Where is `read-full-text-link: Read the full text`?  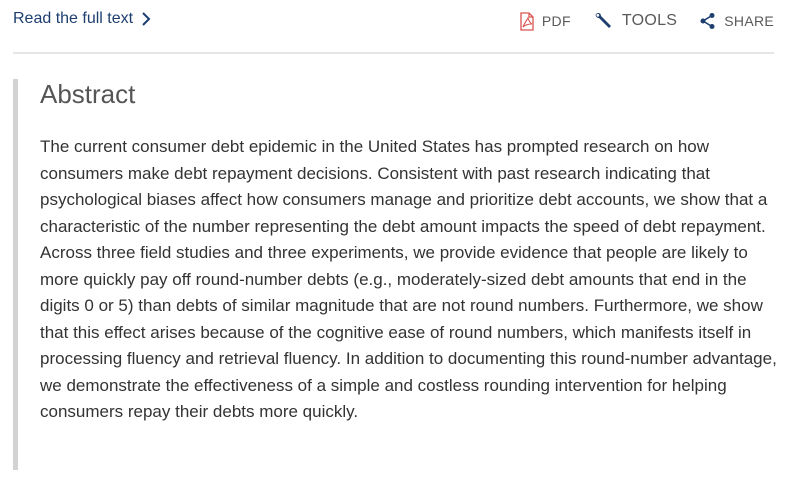 read-full-text-link: Read the full text is located at coordinates (84, 19).